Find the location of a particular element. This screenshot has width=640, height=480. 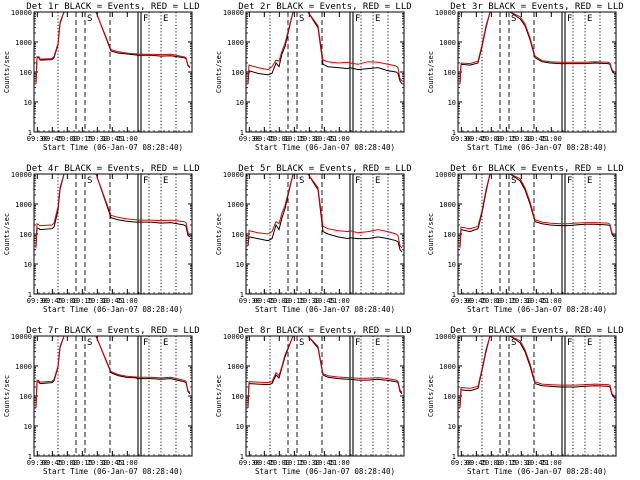

panel-title: Det 2r BLACK = Events, RED = LLD is located at coordinates (324, 7).